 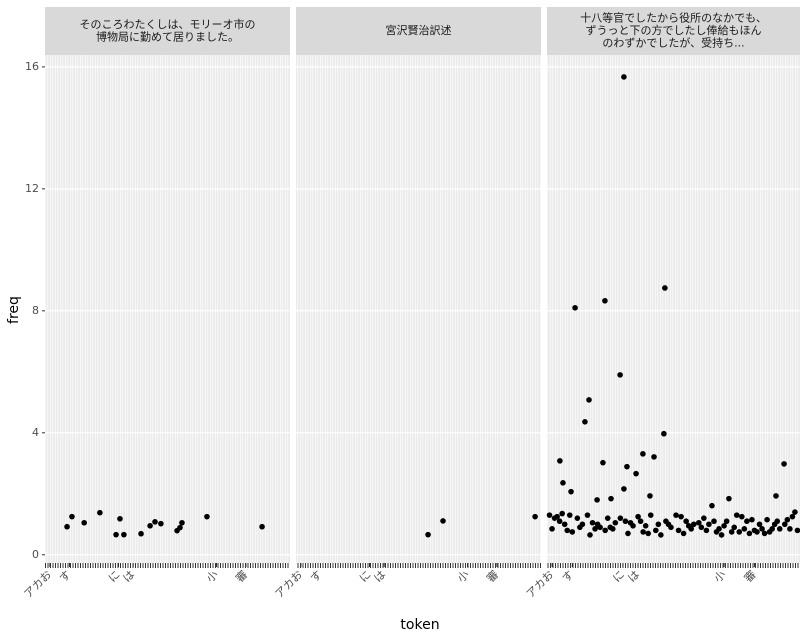 I want to click on y-tick-label: 0, so click(x=35, y=554).